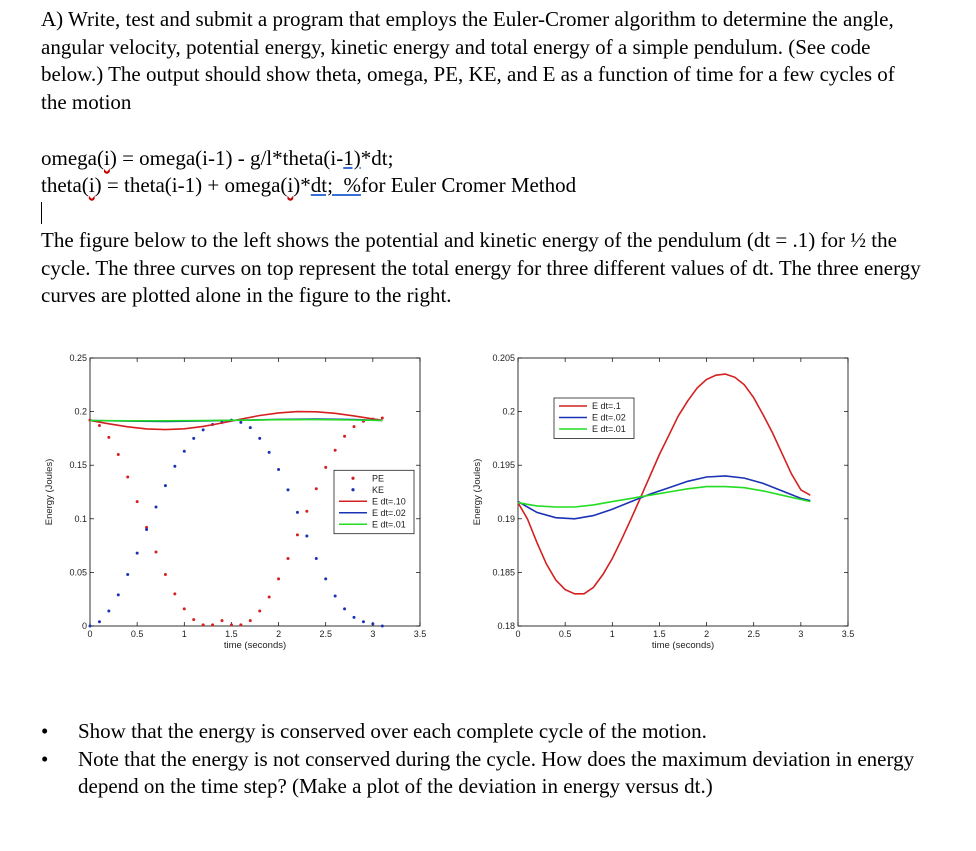  Describe the element at coordinates (80, 519) in the screenshot. I see `y-tick-label: 0.1` at that location.